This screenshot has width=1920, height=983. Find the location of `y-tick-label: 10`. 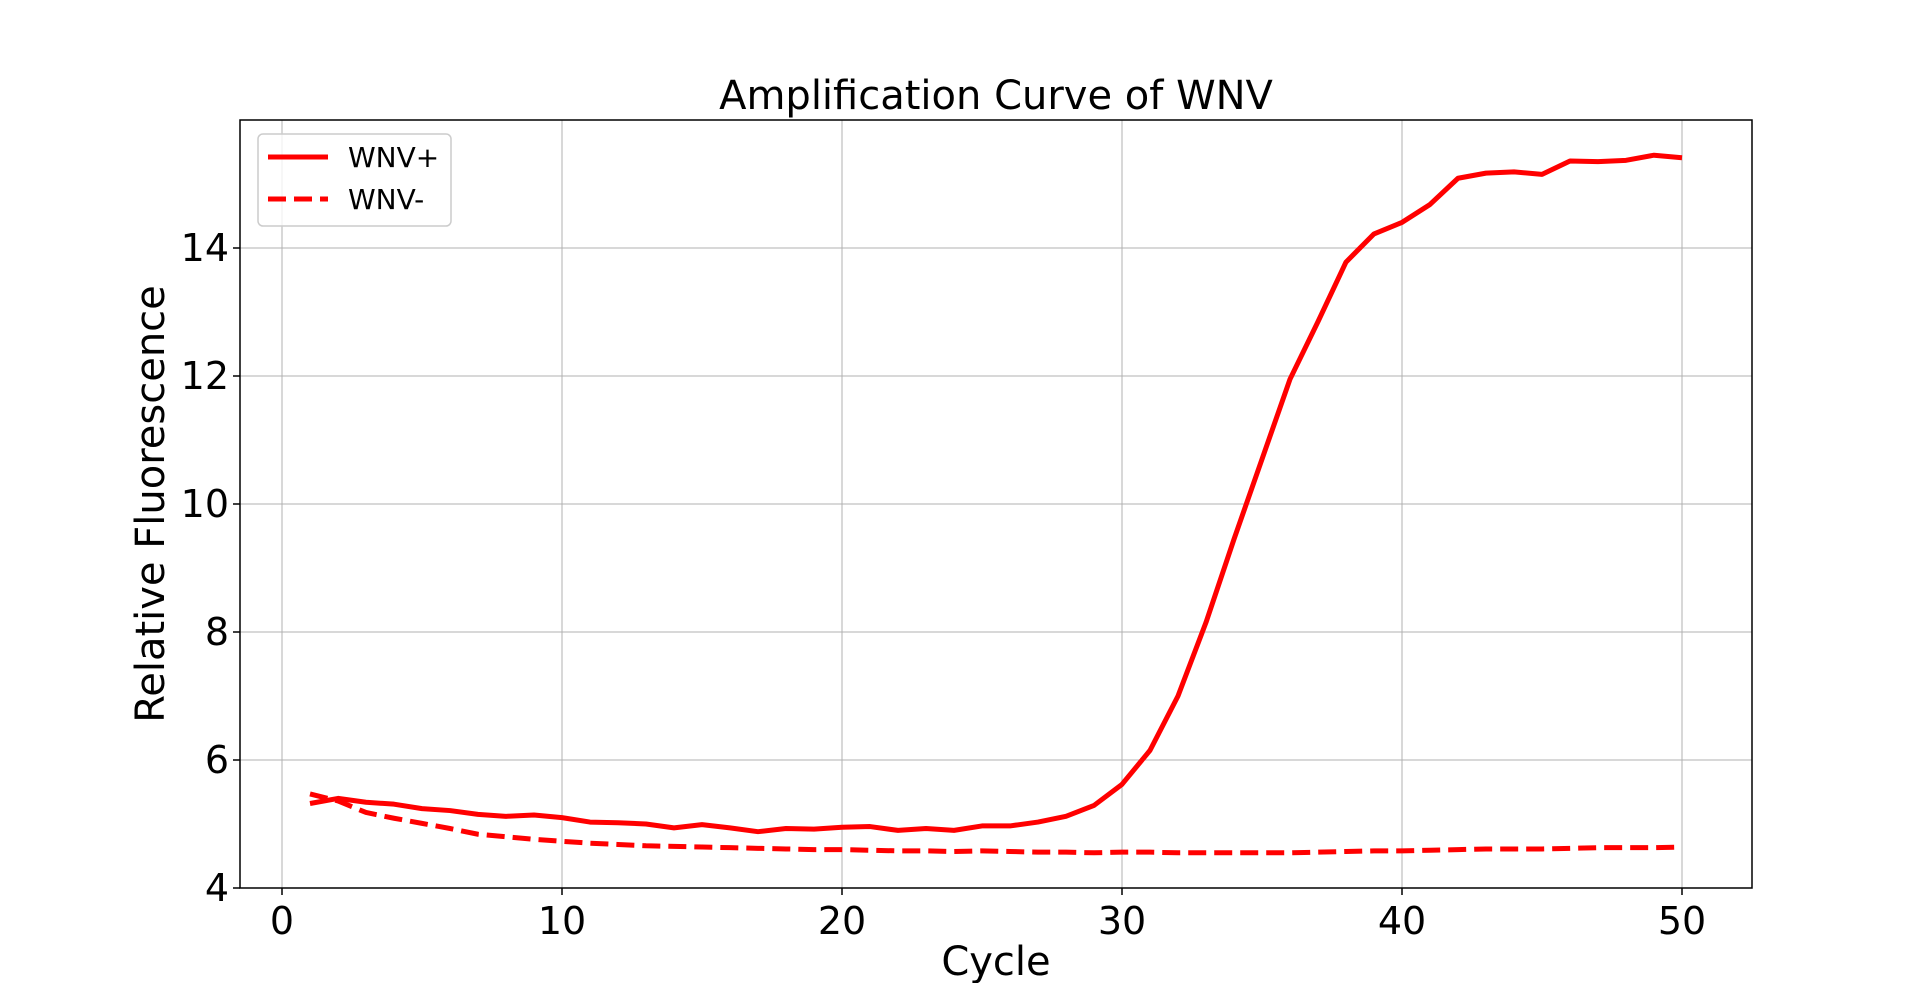

y-tick-label: 10 is located at coordinates (205, 504).